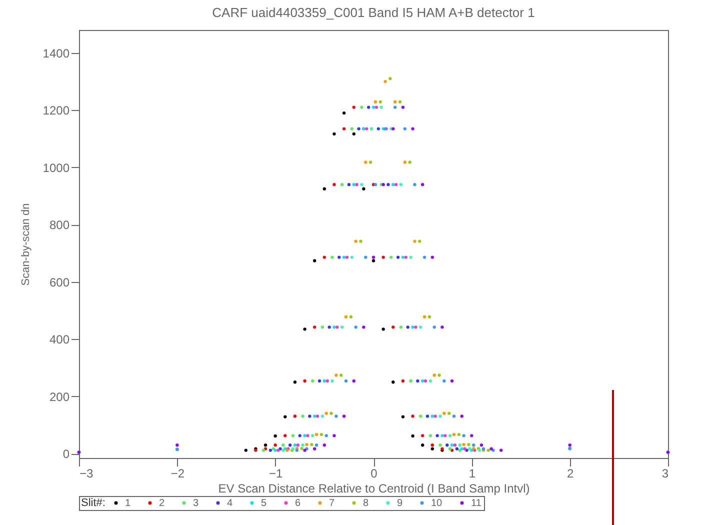  Describe the element at coordinates (56, 111) in the screenshot. I see `y-tick-label: 1200` at that location.